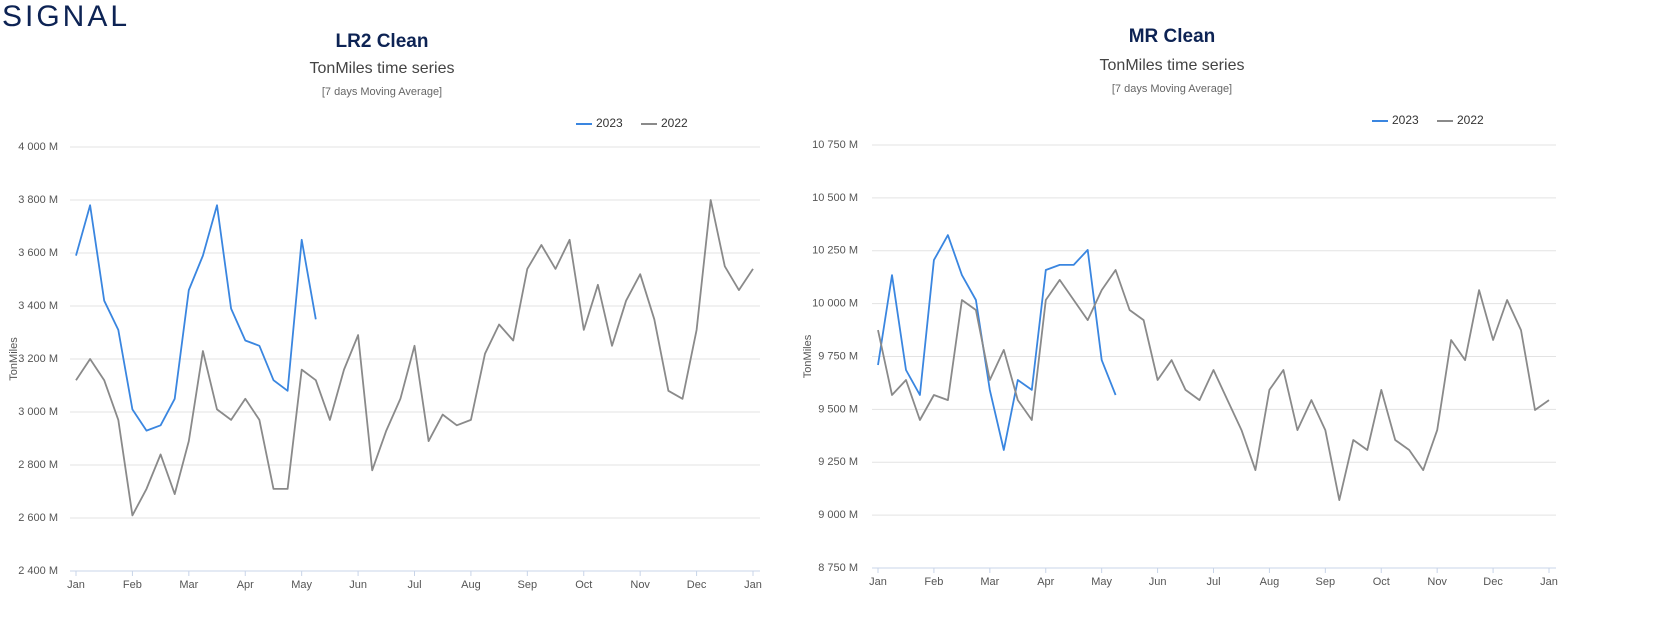  Describe the element at coordinates (38, 147) in the screenshot. I see `y-tick-label: 4 000 M` at that location.